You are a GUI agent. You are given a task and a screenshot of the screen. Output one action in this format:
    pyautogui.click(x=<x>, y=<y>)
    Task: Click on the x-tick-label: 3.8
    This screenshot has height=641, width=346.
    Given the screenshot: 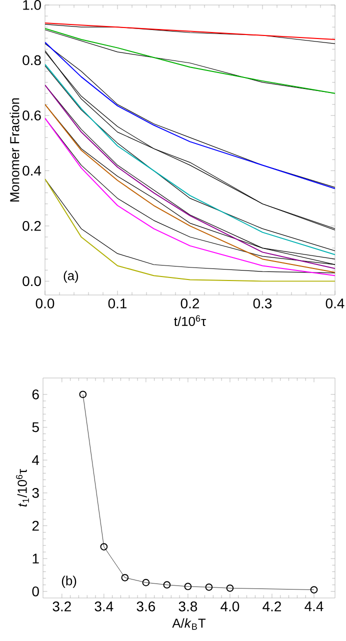 What is the action you would take?
    pyautogui.click(x=188, y=607)
    